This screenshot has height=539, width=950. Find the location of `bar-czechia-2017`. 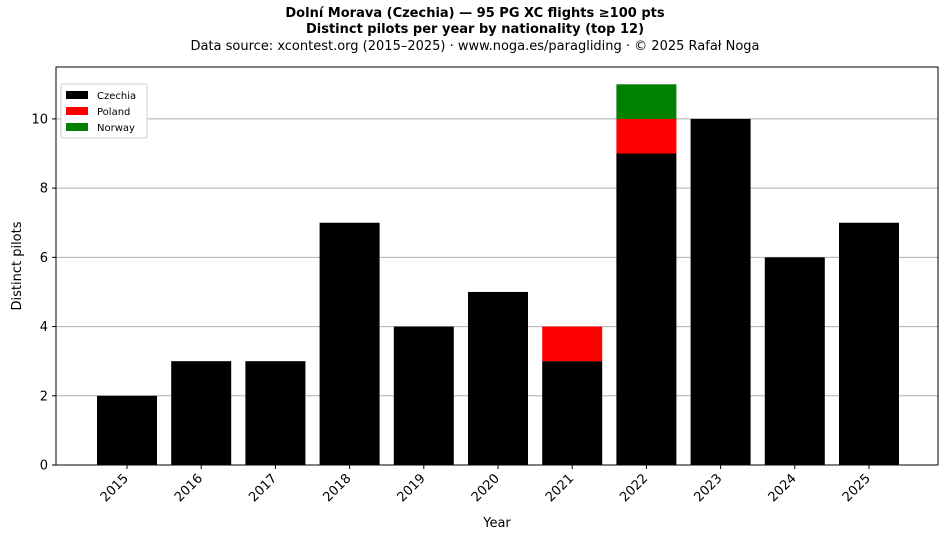

bar-czechia-2017 is located at coordinates (275, 413).